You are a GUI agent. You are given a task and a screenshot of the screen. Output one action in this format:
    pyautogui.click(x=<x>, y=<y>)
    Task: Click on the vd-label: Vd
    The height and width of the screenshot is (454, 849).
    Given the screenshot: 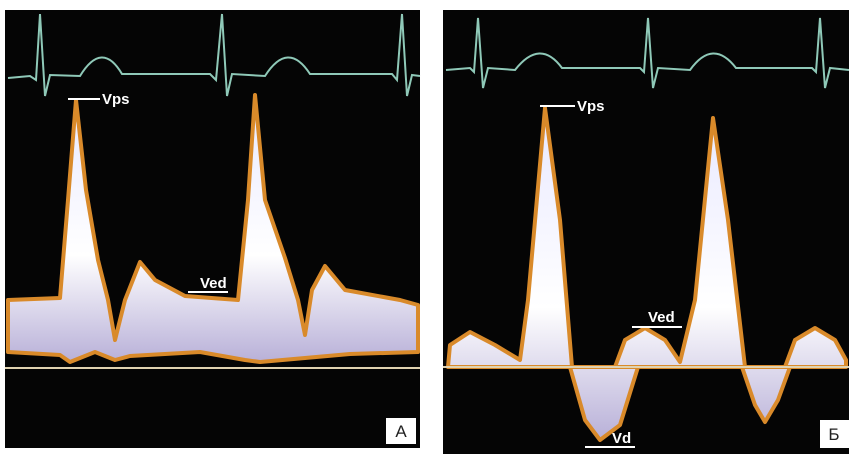 What is the action you would take?
    pyautogui.click(x=621, y=438)
    